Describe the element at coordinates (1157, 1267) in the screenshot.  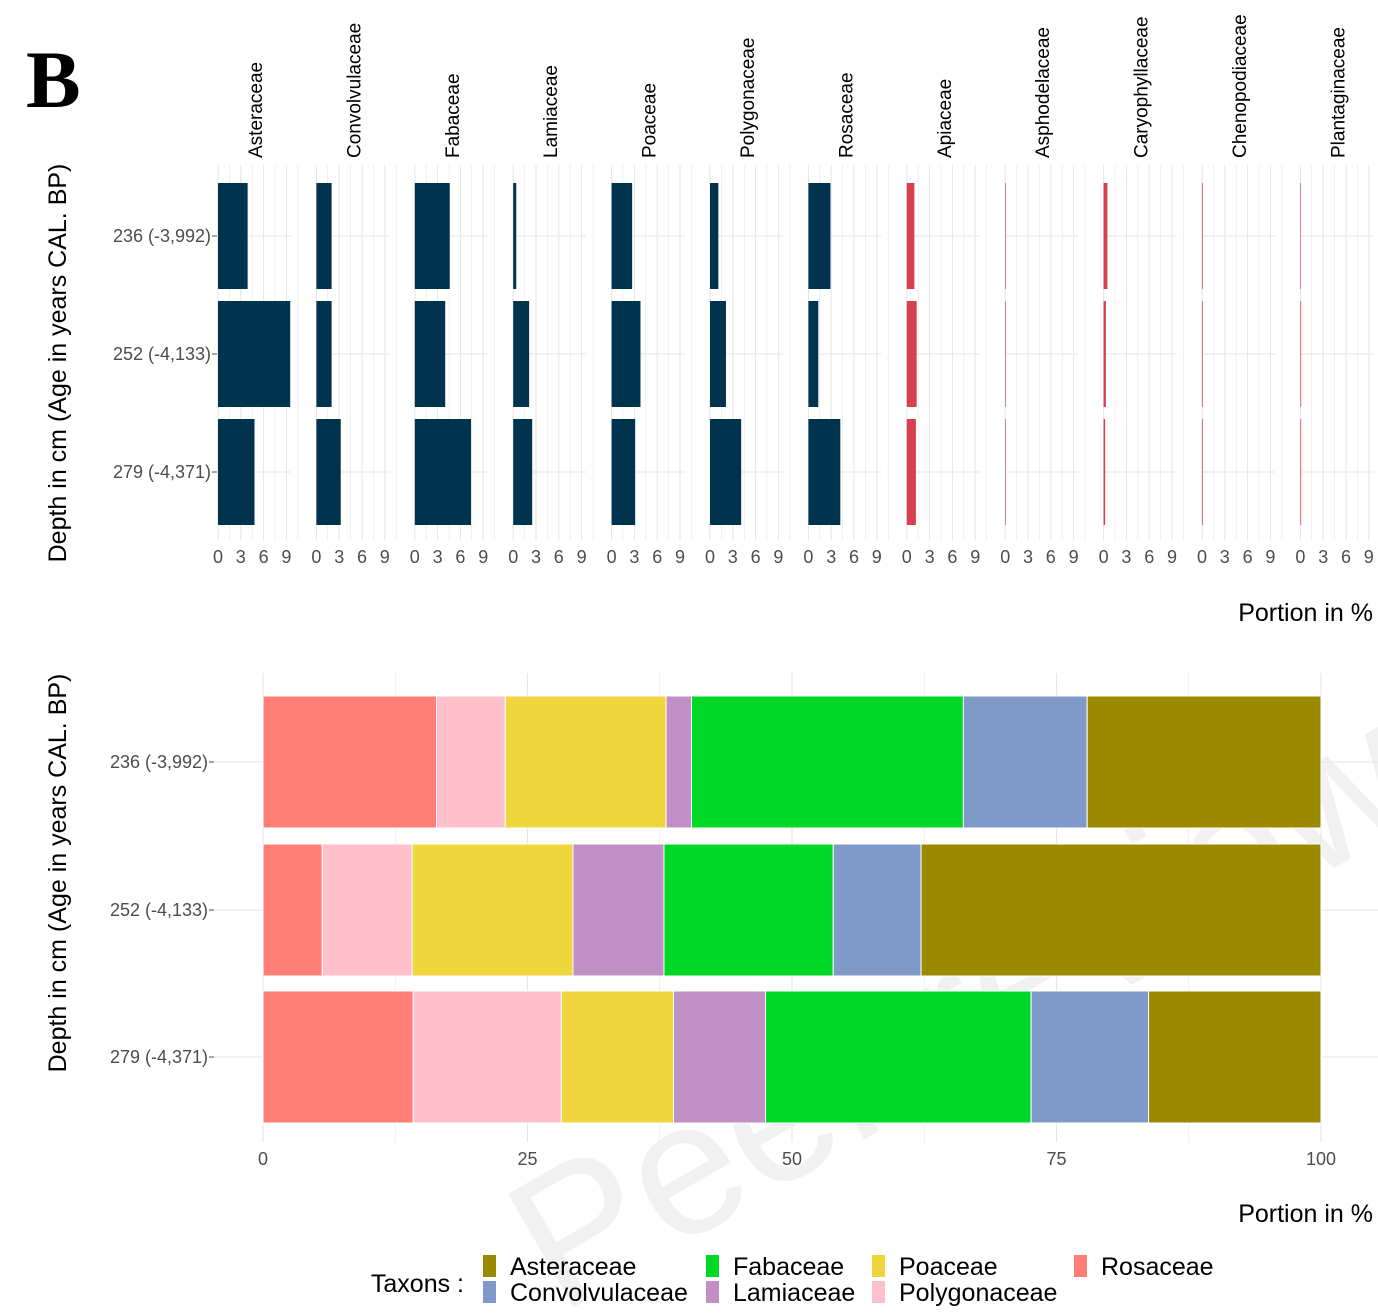
I see `legend-label-rosaceae: Rosaceae` at that location.